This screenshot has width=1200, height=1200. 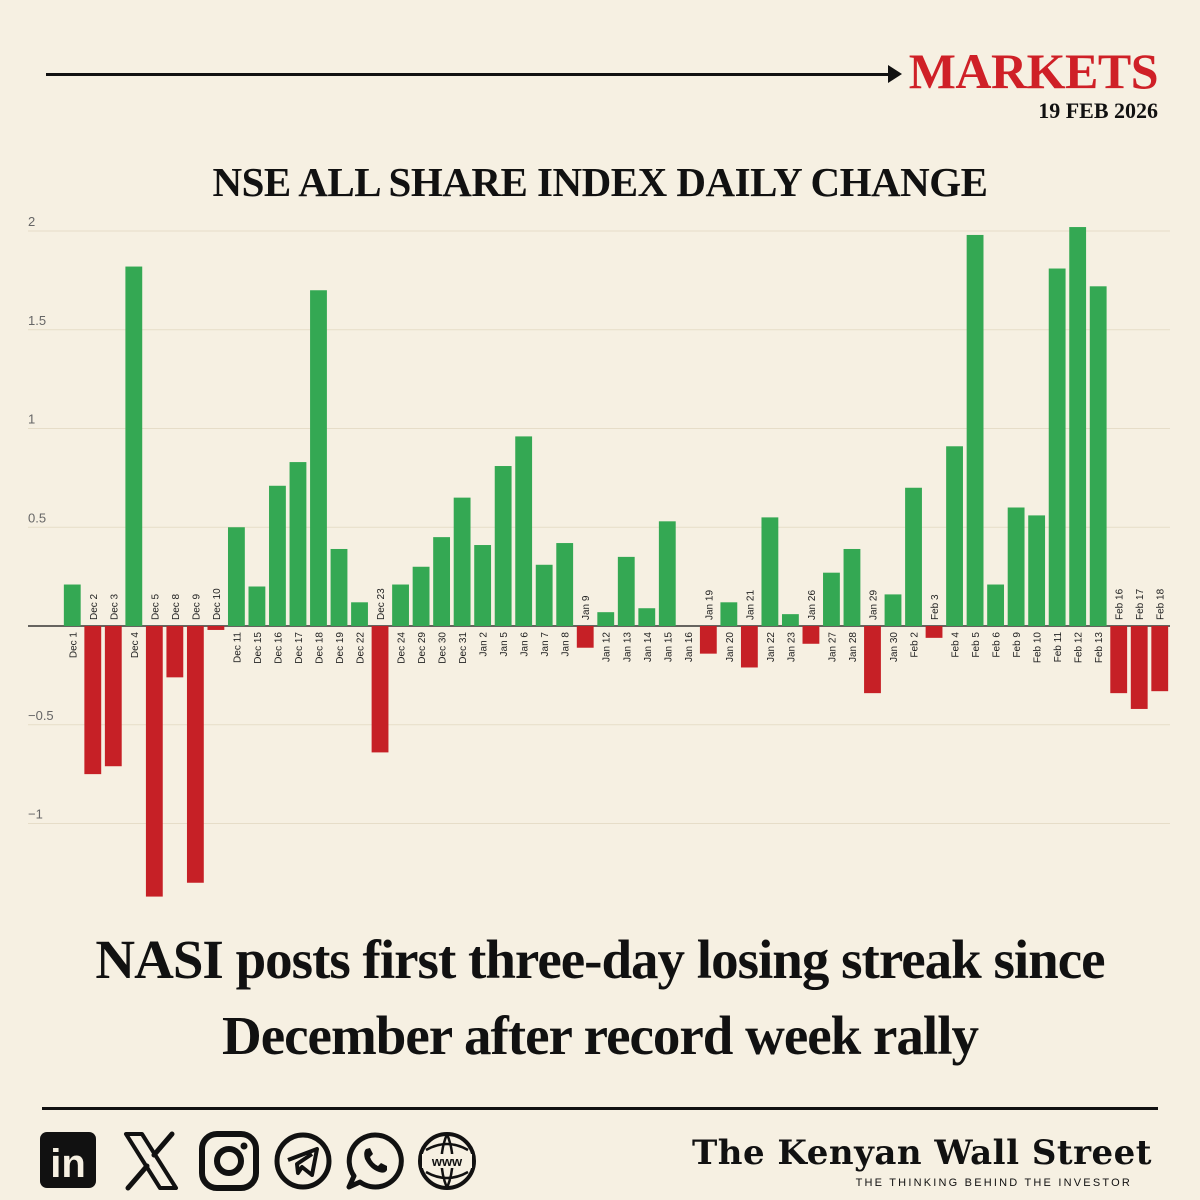 I want to click on category-label: Dec 10, so click(x=217, y=604).